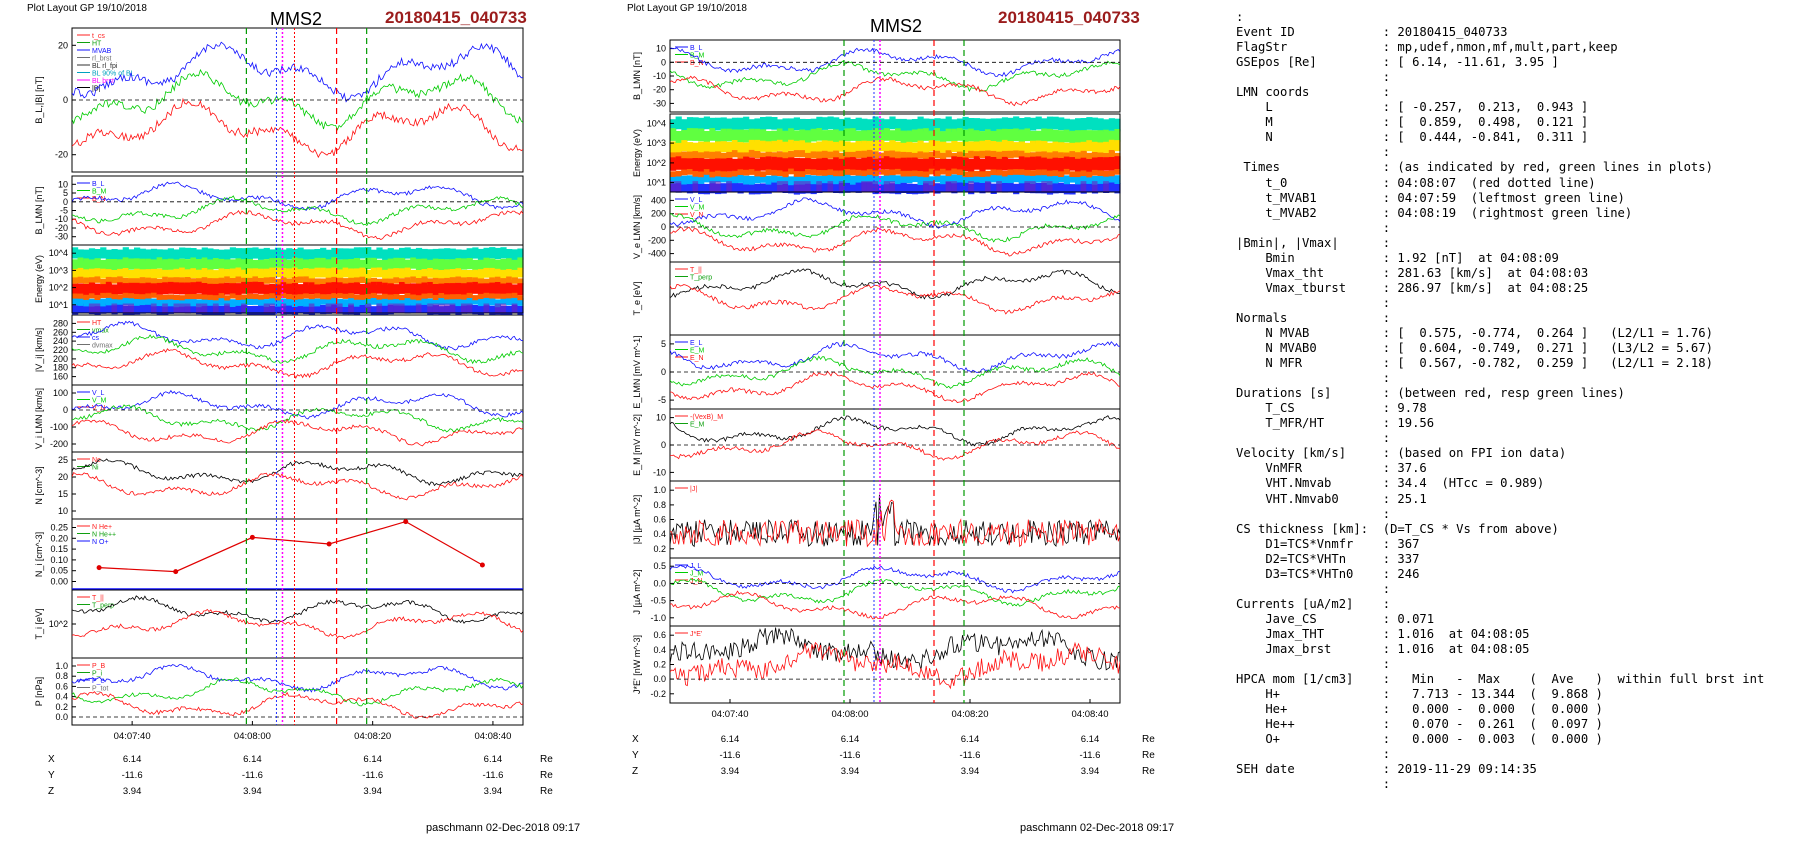 The width and height of the screenshot is (1804, 841). I want to click on summary-line: Currents [uA/m2] :, so click(1313, 603).